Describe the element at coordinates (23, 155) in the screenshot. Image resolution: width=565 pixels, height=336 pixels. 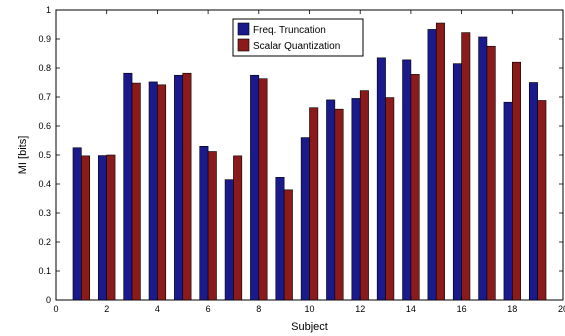
I see `y-axis-title: MI [bits]` at that location.